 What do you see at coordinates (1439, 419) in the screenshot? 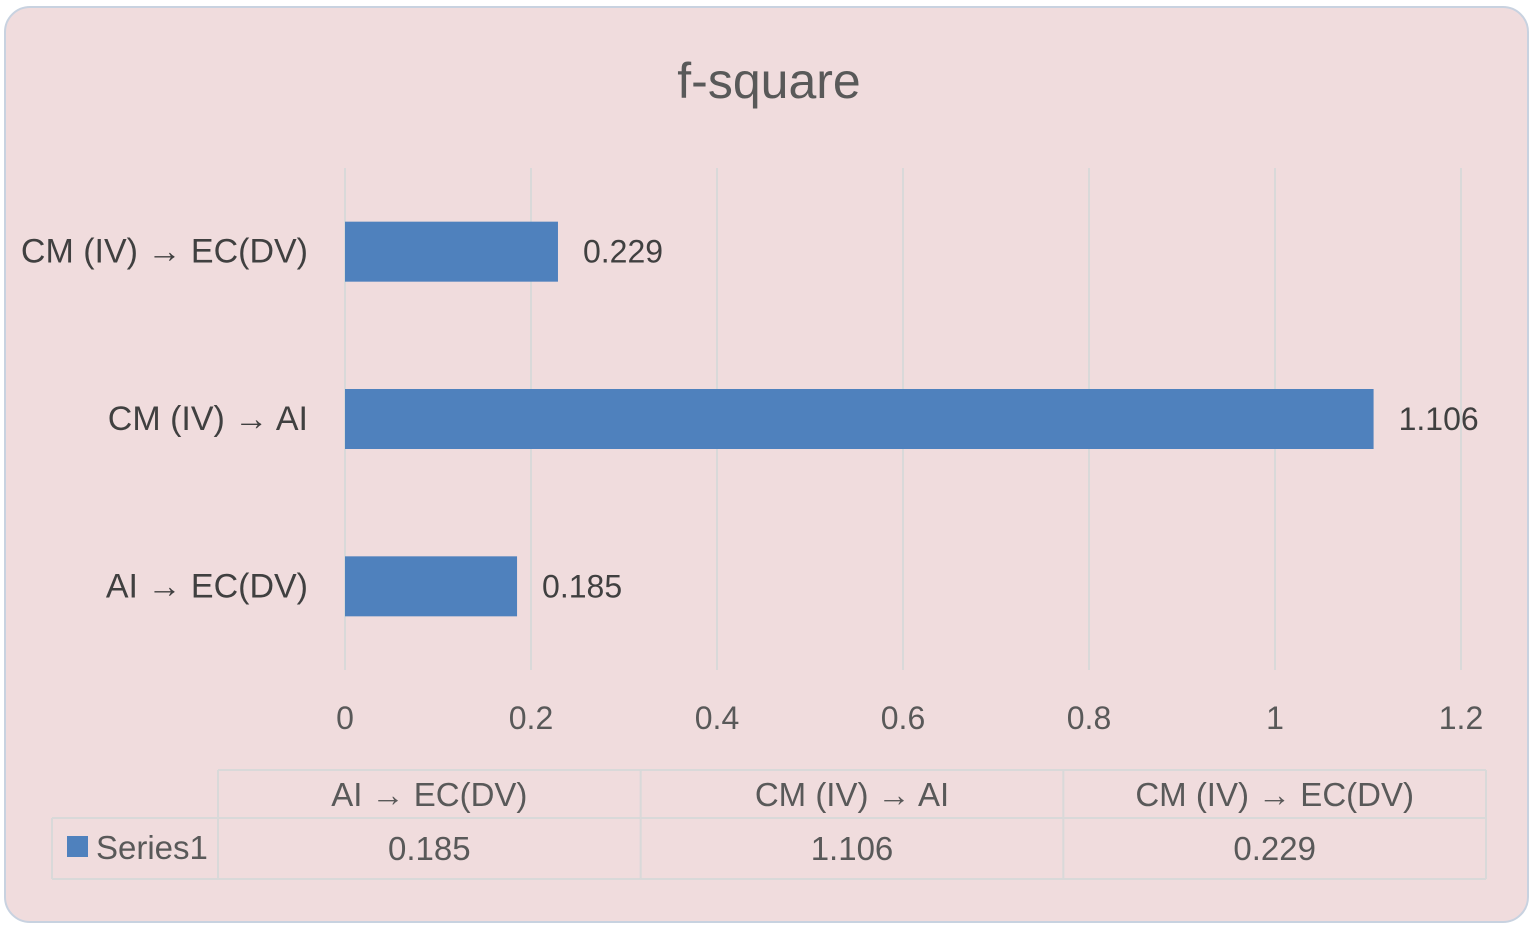
I see `data-label: 1.106` at bounding box center [1439, 419].